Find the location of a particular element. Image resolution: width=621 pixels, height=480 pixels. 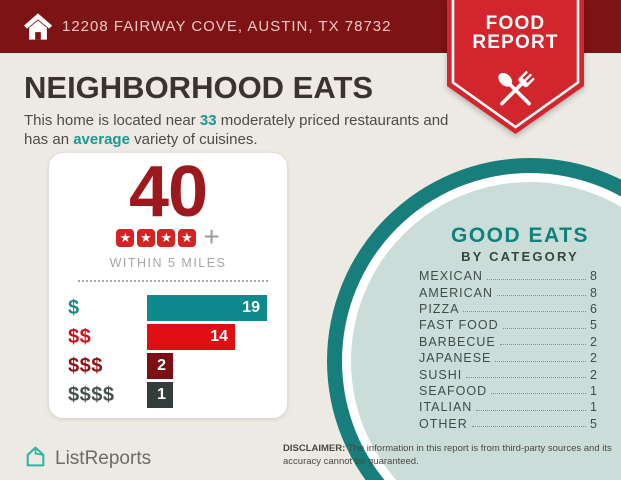

category-row: FAST FOOD 5 is located at coordinates (508, 325).